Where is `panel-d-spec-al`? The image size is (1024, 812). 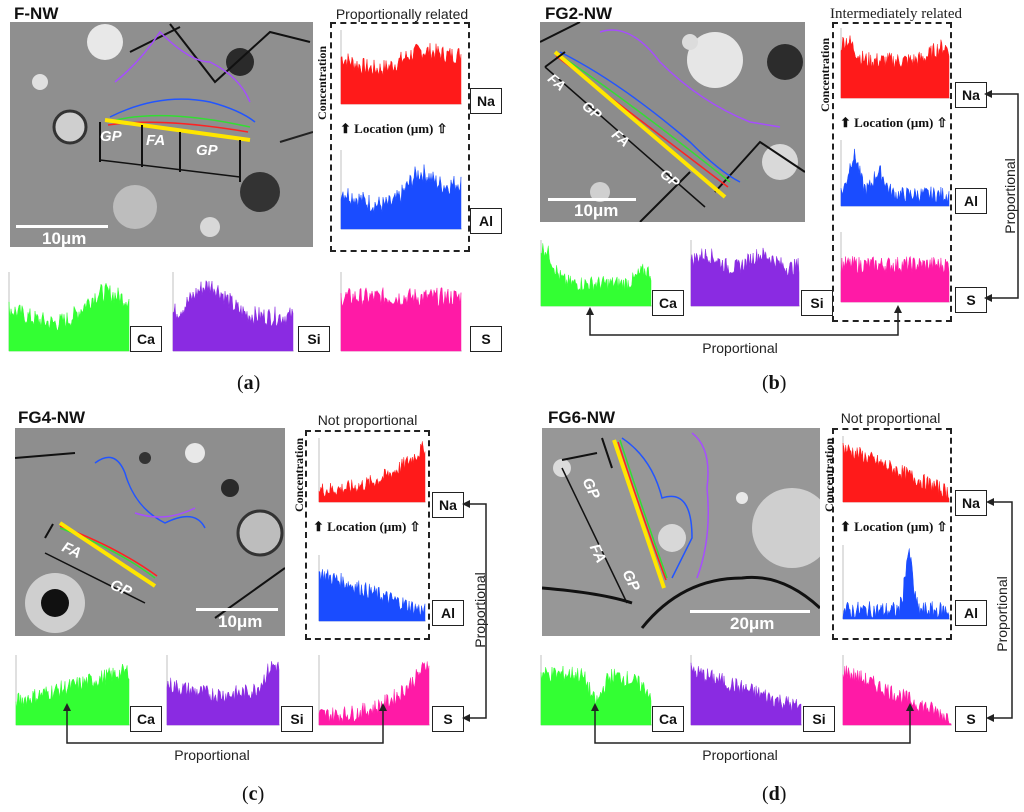
panel-d-spec-al is located at coordinates (896, 585).